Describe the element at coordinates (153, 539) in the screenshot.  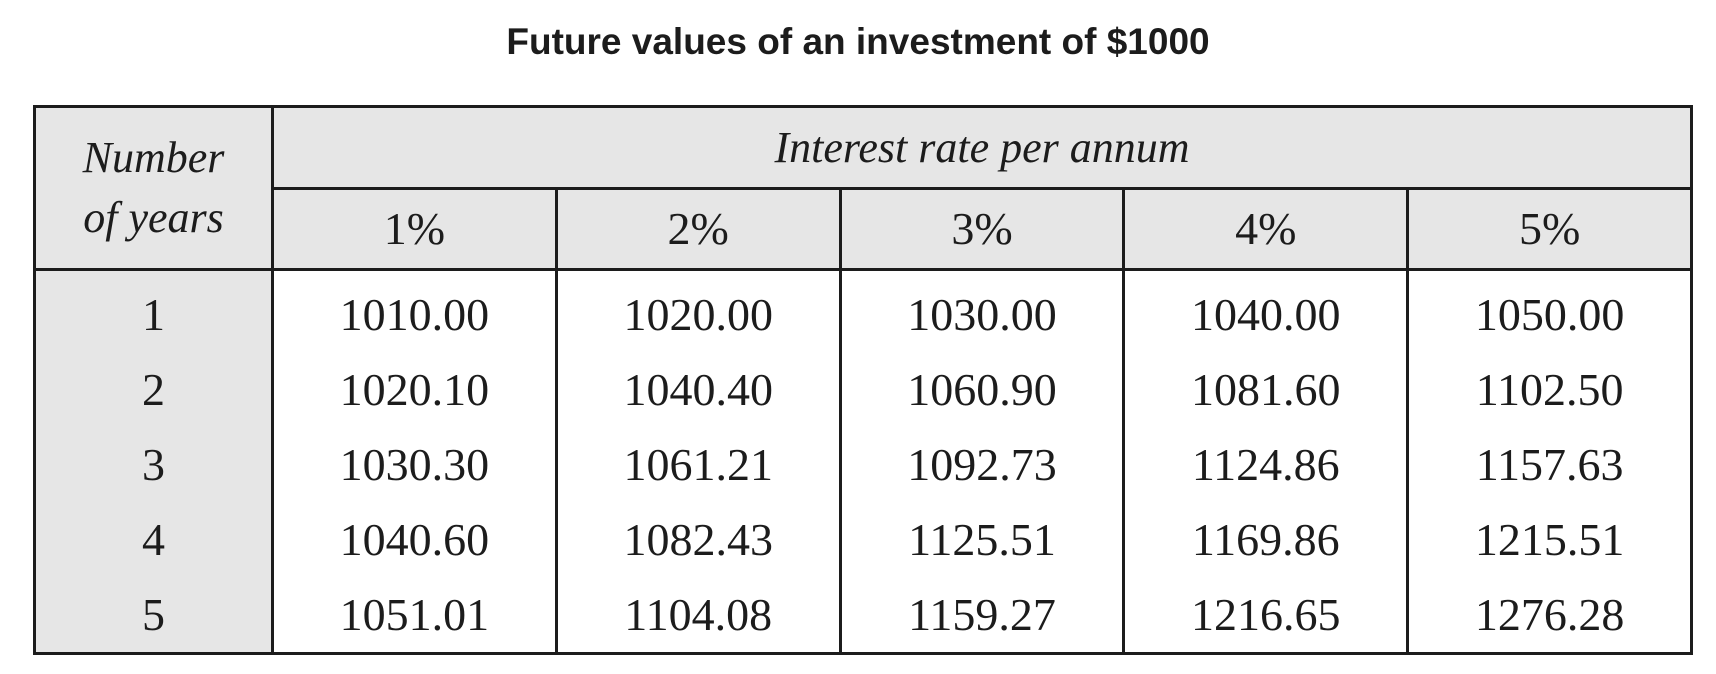
I see `years-cell: 4` at that location.